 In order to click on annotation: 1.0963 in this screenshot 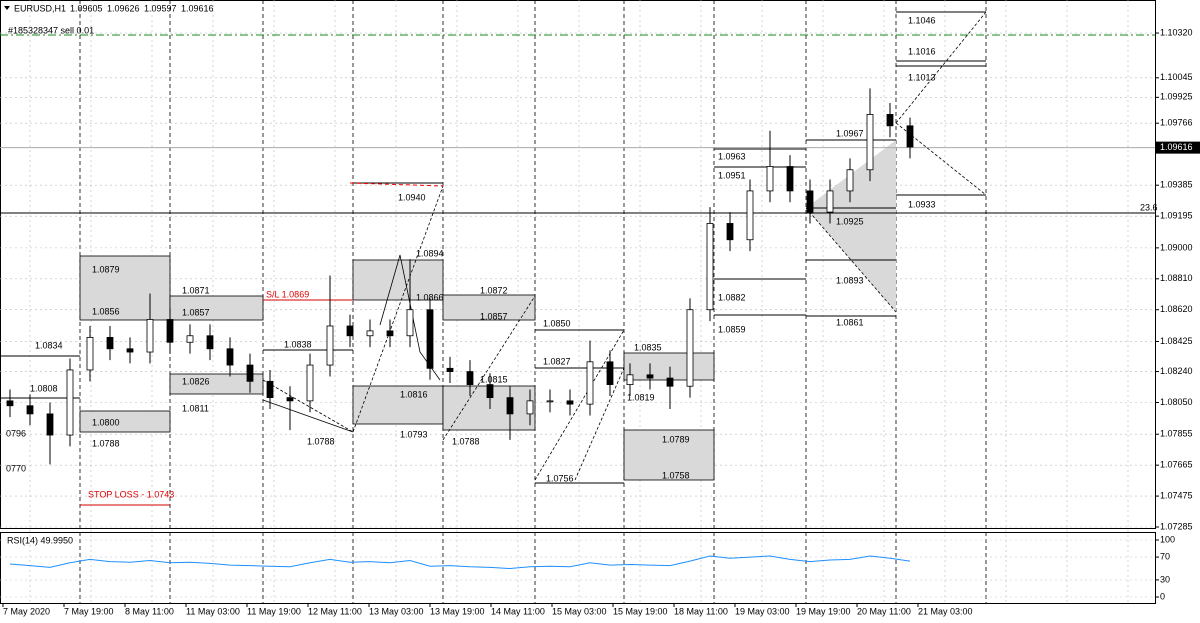, I will do `click(732, 156)`.